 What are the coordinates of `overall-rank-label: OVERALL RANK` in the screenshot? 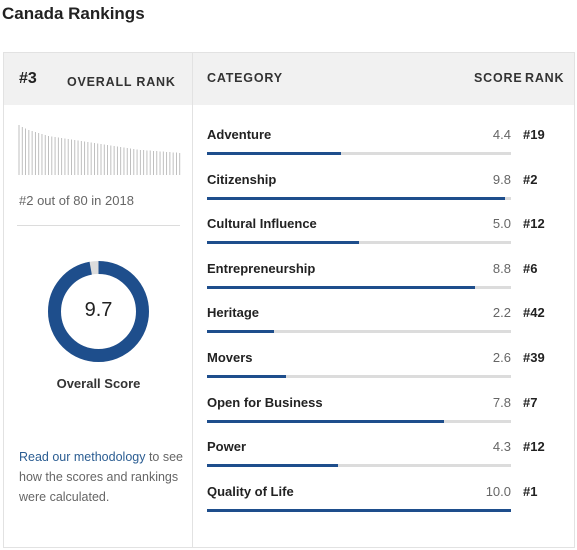 It's located at (121, 82).